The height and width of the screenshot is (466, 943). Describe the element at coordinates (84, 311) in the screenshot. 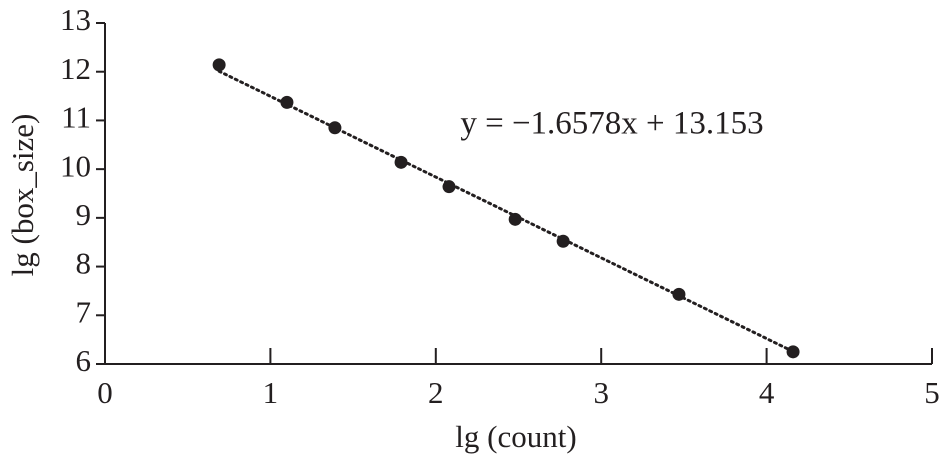

I see `y-tick-label: 7` at that location.